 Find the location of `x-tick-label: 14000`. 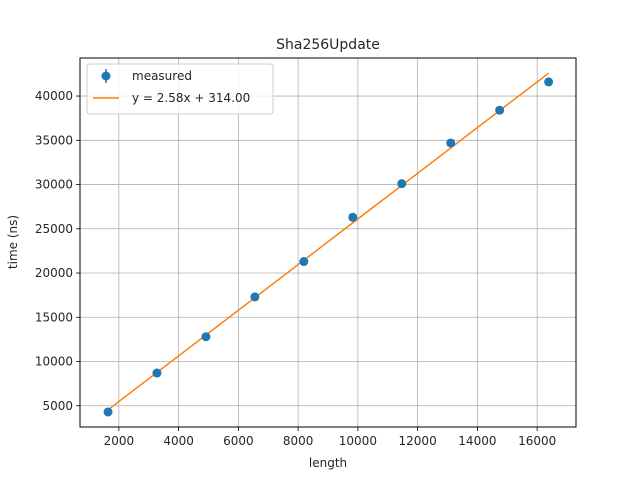

x-tick-label: 14000 is located at coordinates (477, 441).